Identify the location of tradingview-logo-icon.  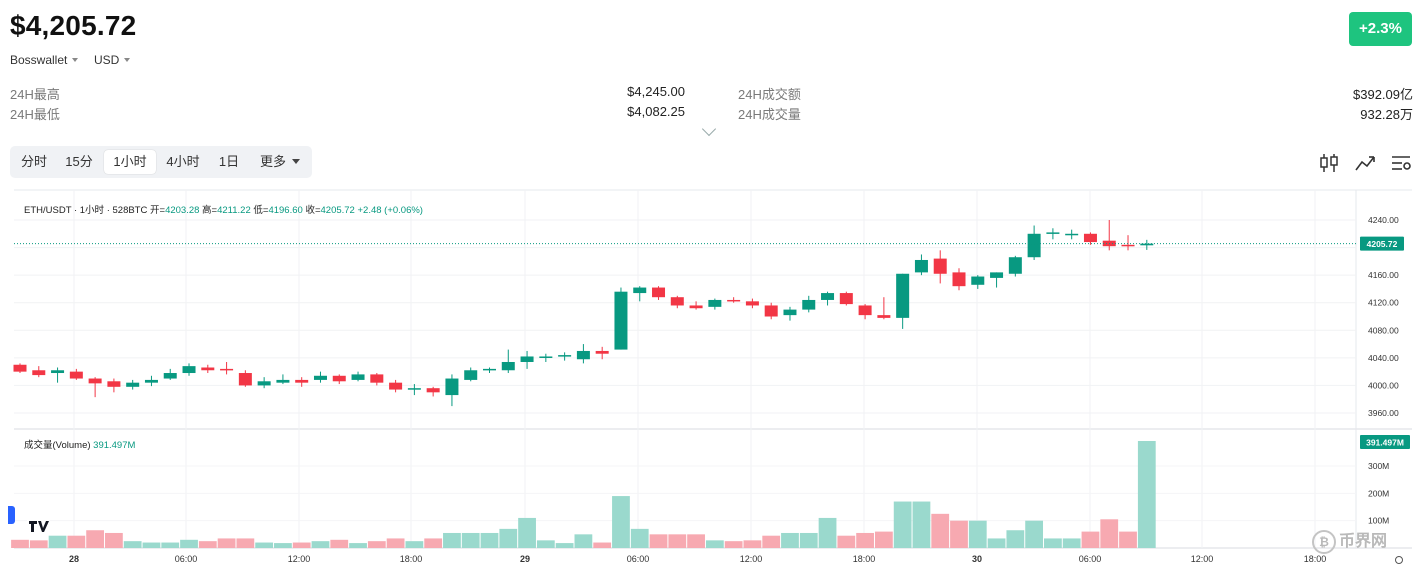
(38, 526).